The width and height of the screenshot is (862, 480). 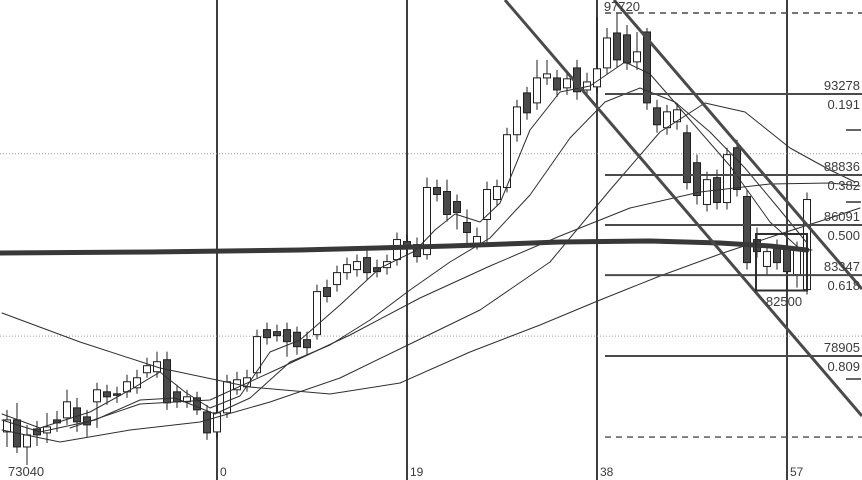 What do you see at coordinates (607, 472) in the screenshot?
I see `x-axis-bar-label: 38` at bounding box center [607, 472].